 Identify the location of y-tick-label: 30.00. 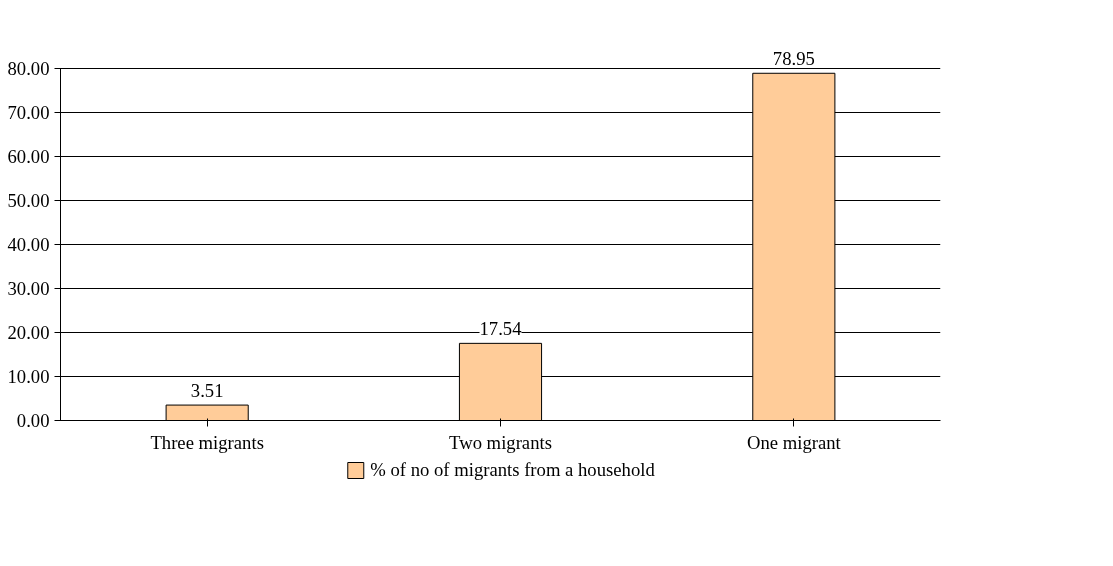
(28, 289).